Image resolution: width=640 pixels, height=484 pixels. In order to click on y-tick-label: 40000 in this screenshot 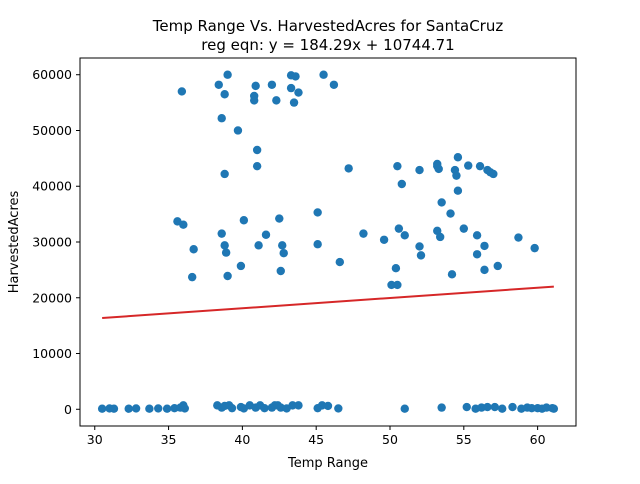, I will do `click(52, 186)`.